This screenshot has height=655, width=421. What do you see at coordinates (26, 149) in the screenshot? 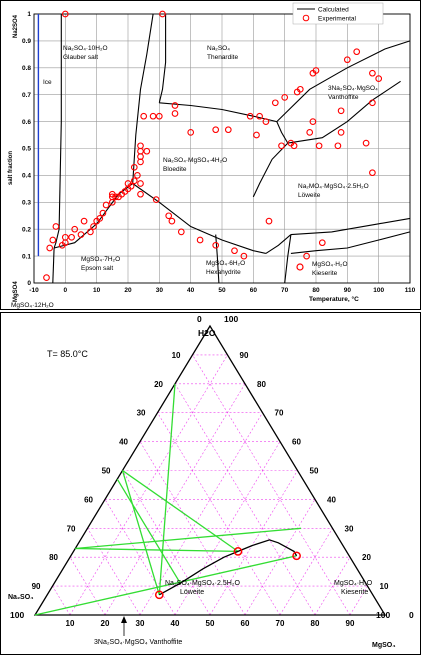
I see `y-tick-label: 0.5` at bounding box center [26, 149].